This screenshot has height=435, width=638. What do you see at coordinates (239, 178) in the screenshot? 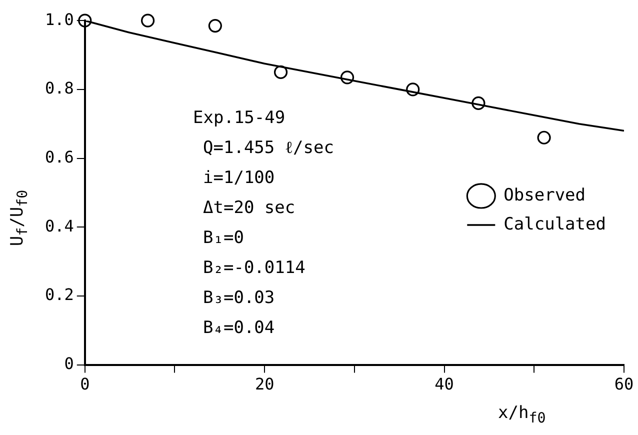
I see `annotation: i=1/100` at bounding box center [239, 178].